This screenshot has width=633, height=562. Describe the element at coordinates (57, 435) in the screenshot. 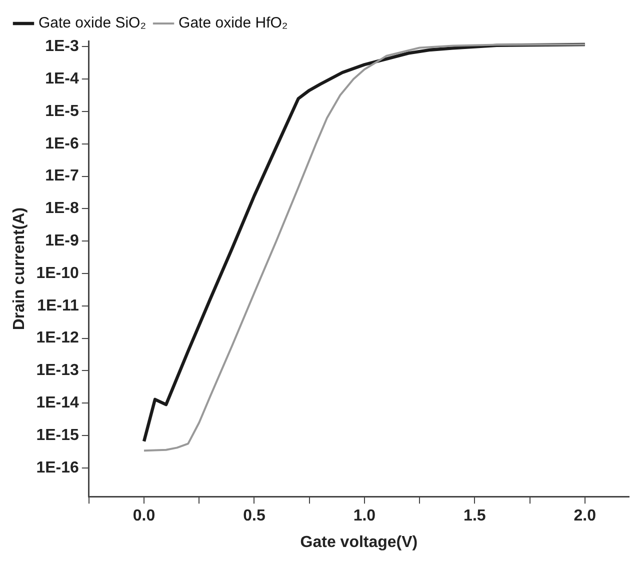

I see `y-tick-label: 1E-15` at that location.